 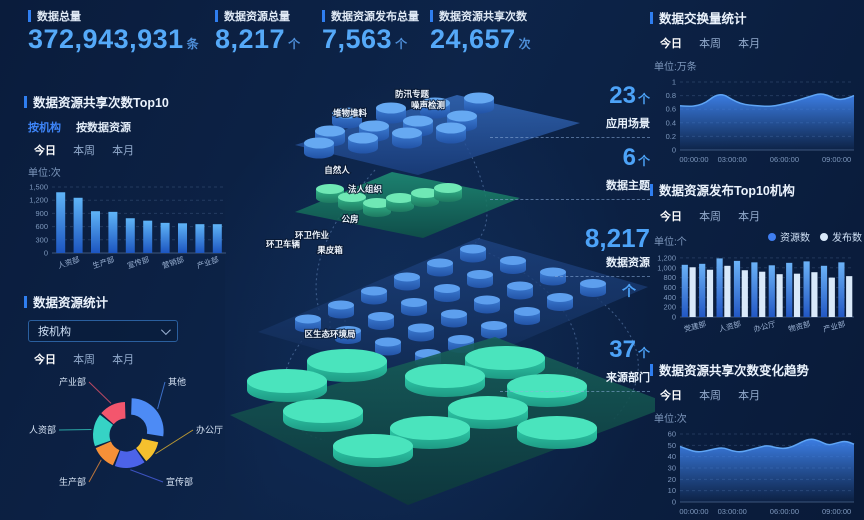 I want to click on svg-text: 党建部, so click(x=695, y=326).